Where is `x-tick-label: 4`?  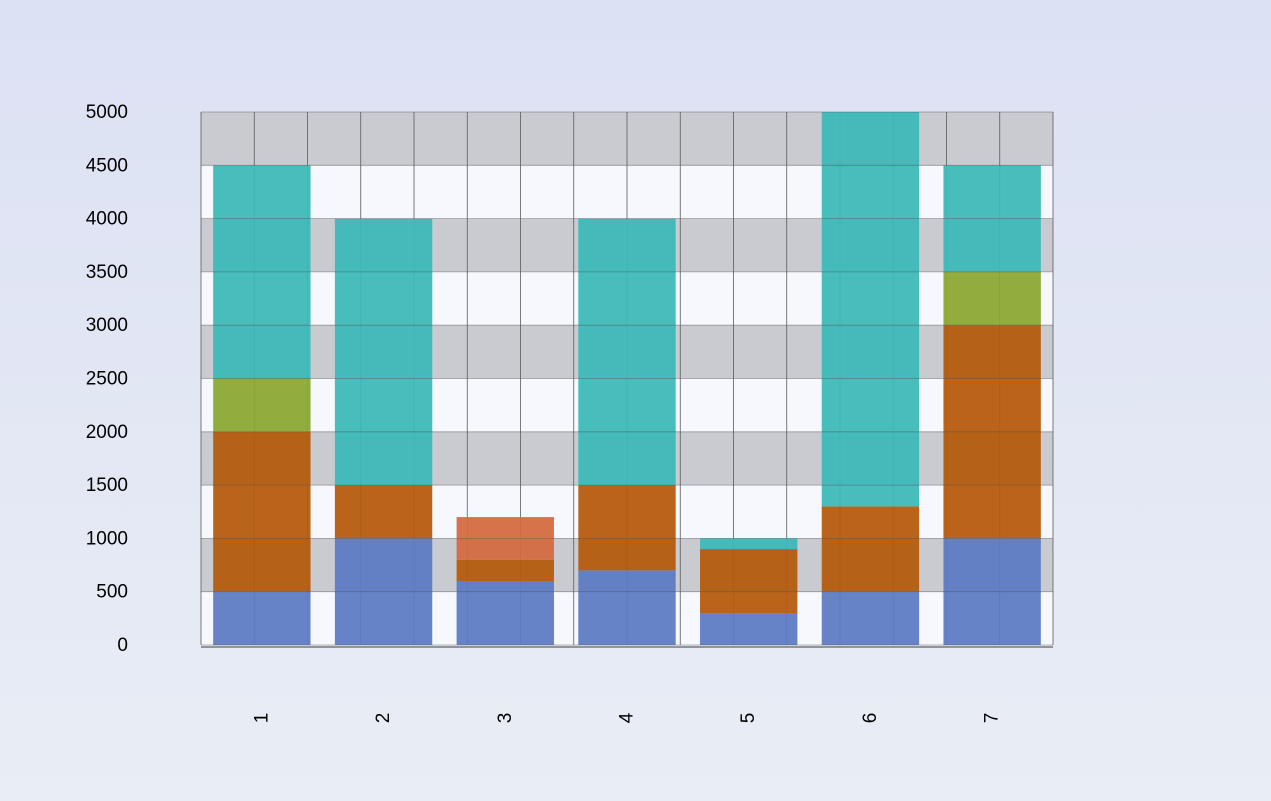
x-tick-label: 4 is located at coordinates (627, 717).